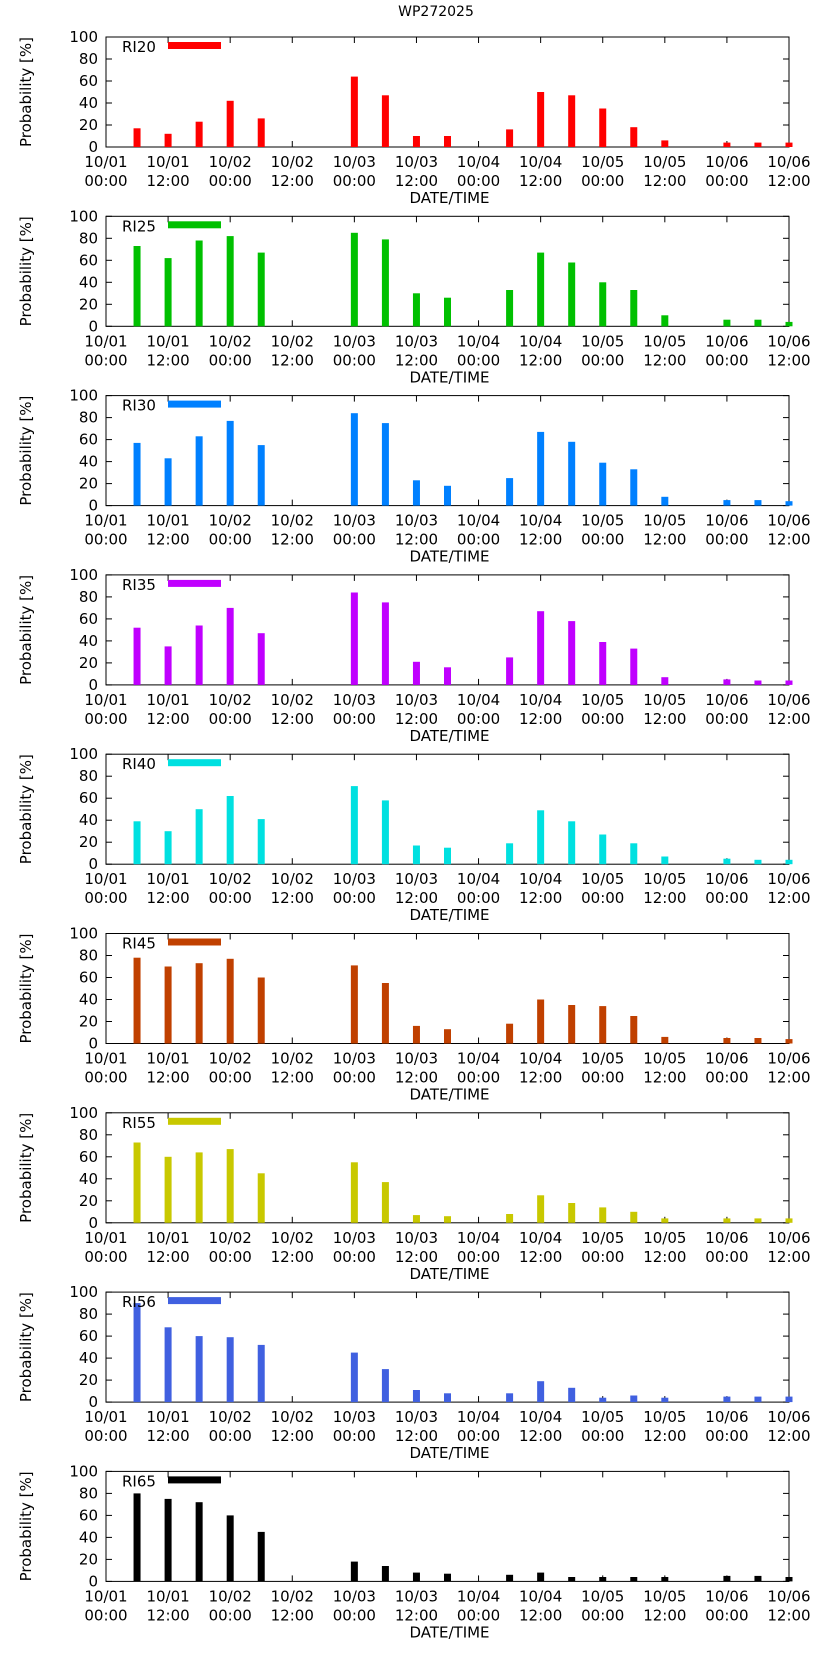 This screenshot has height=1657, width=823. I want to click on legend-label: RI65, so click(139, 1481).